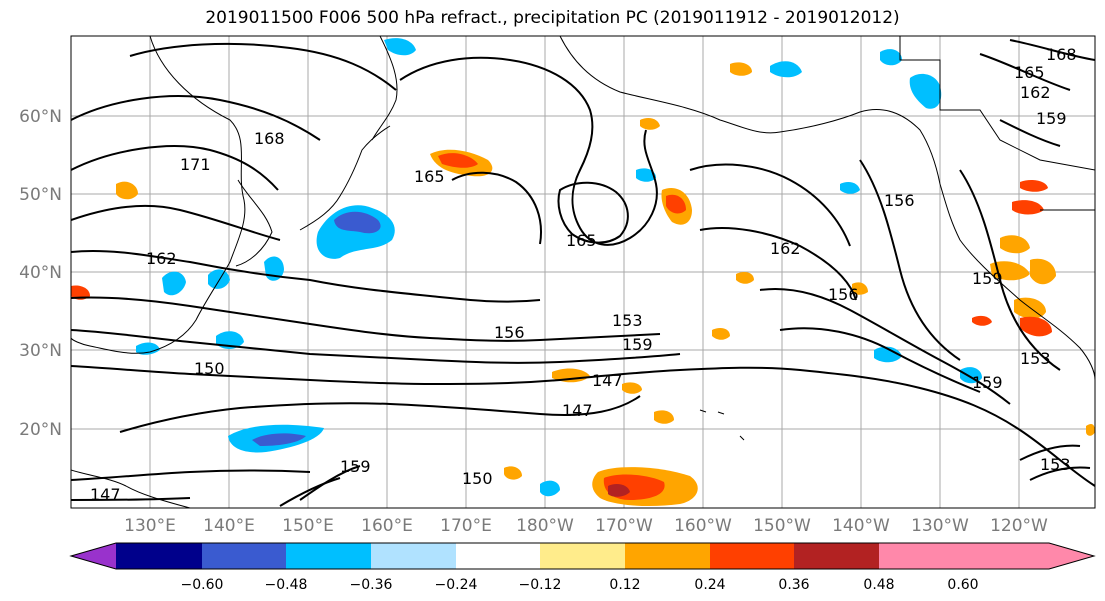 This screenshot has height=601, width=1105. Describe the element at coordinates (545, 526) in the screenshot. I see `lon-label: 180°W` at that location.